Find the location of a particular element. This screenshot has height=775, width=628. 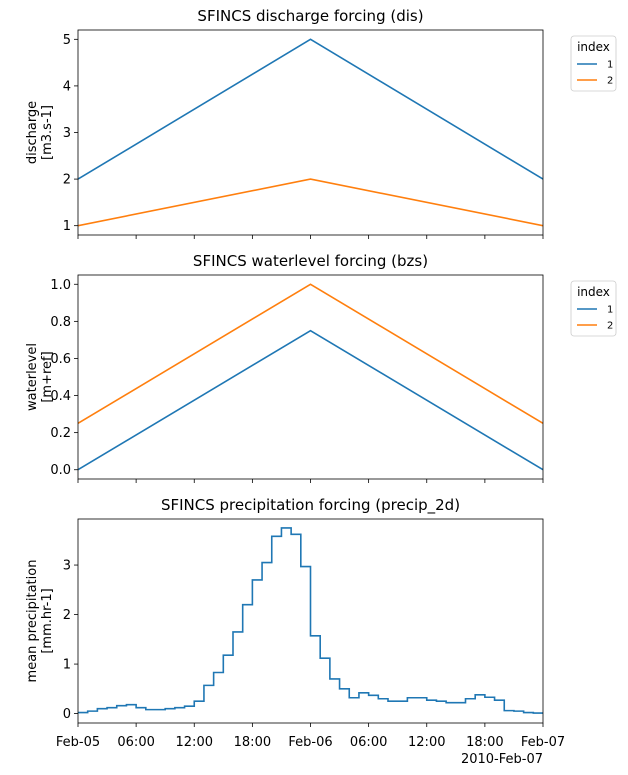

x-tick-label: Feb-06 is located at coordinates (310, 742).